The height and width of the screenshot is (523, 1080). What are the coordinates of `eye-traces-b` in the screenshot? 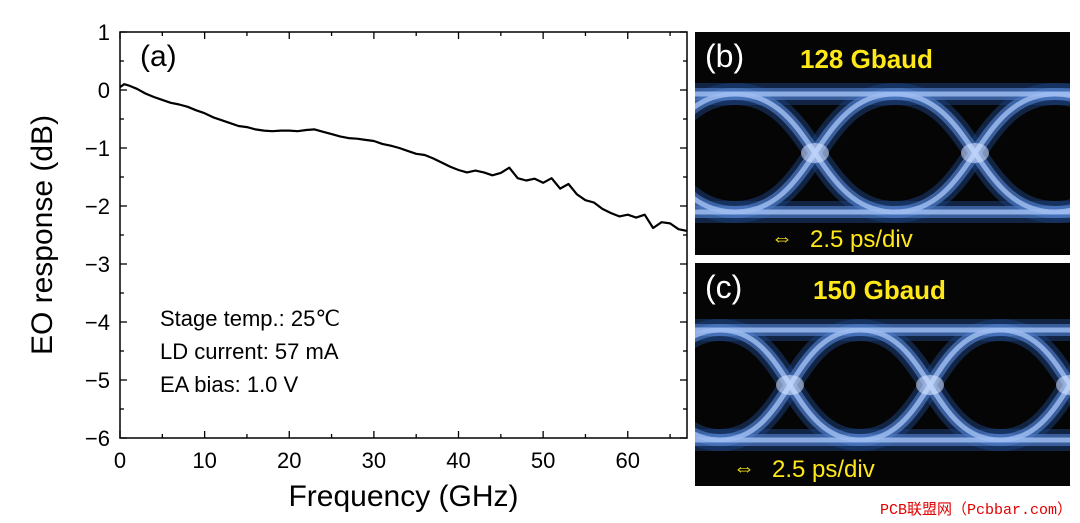 It's located at (882, 153).